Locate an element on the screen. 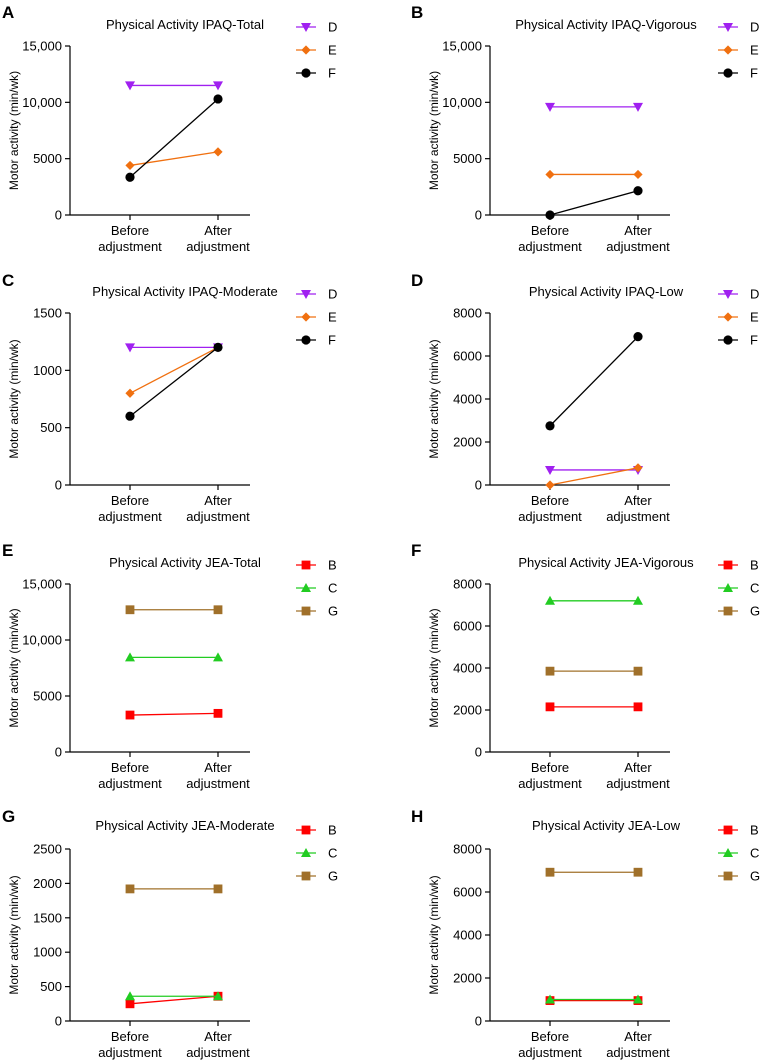 This screenshot has height=1062, width=769. y-tick-label: 2000 is located at coordinates (467, 978).